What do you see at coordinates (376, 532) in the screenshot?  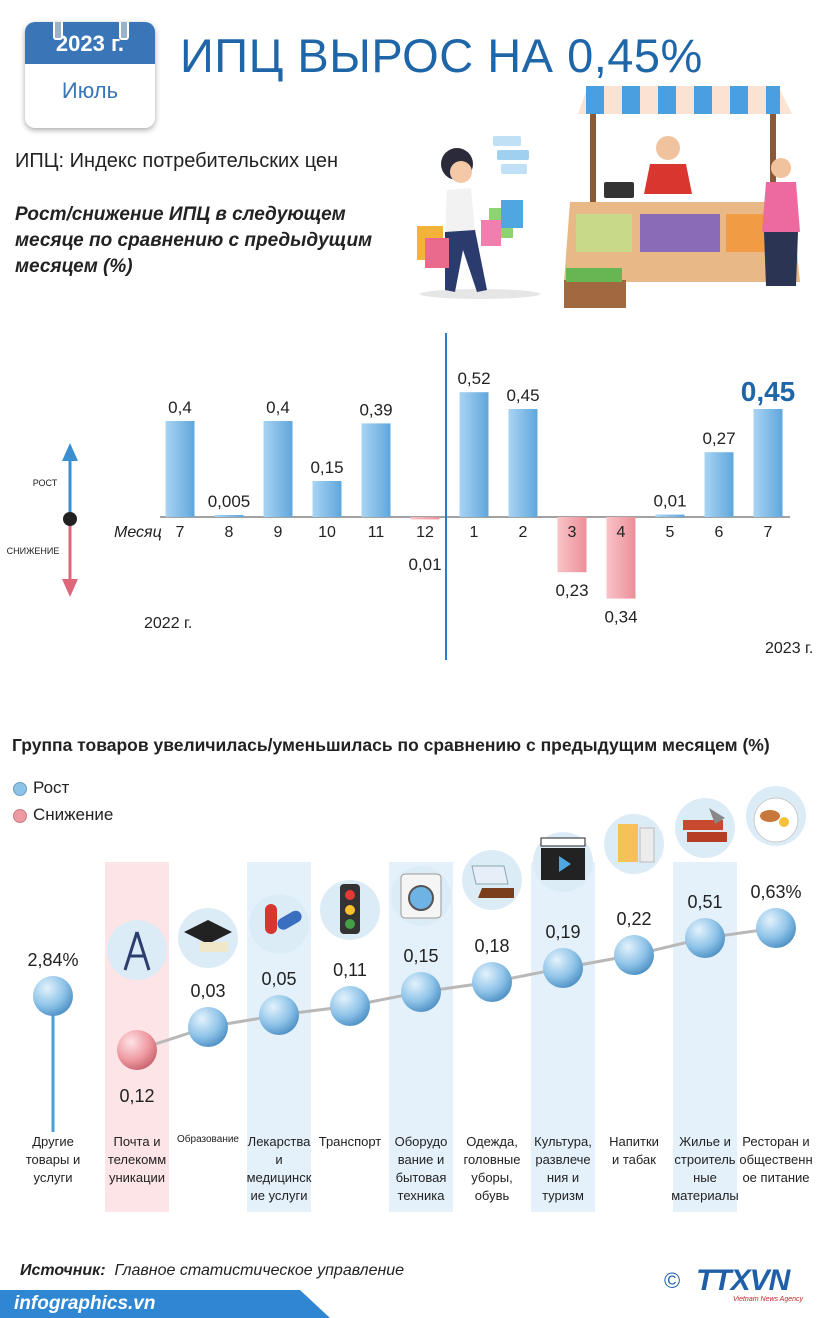 I see `month-tick-5: 11` at bounding box center [376, 532].